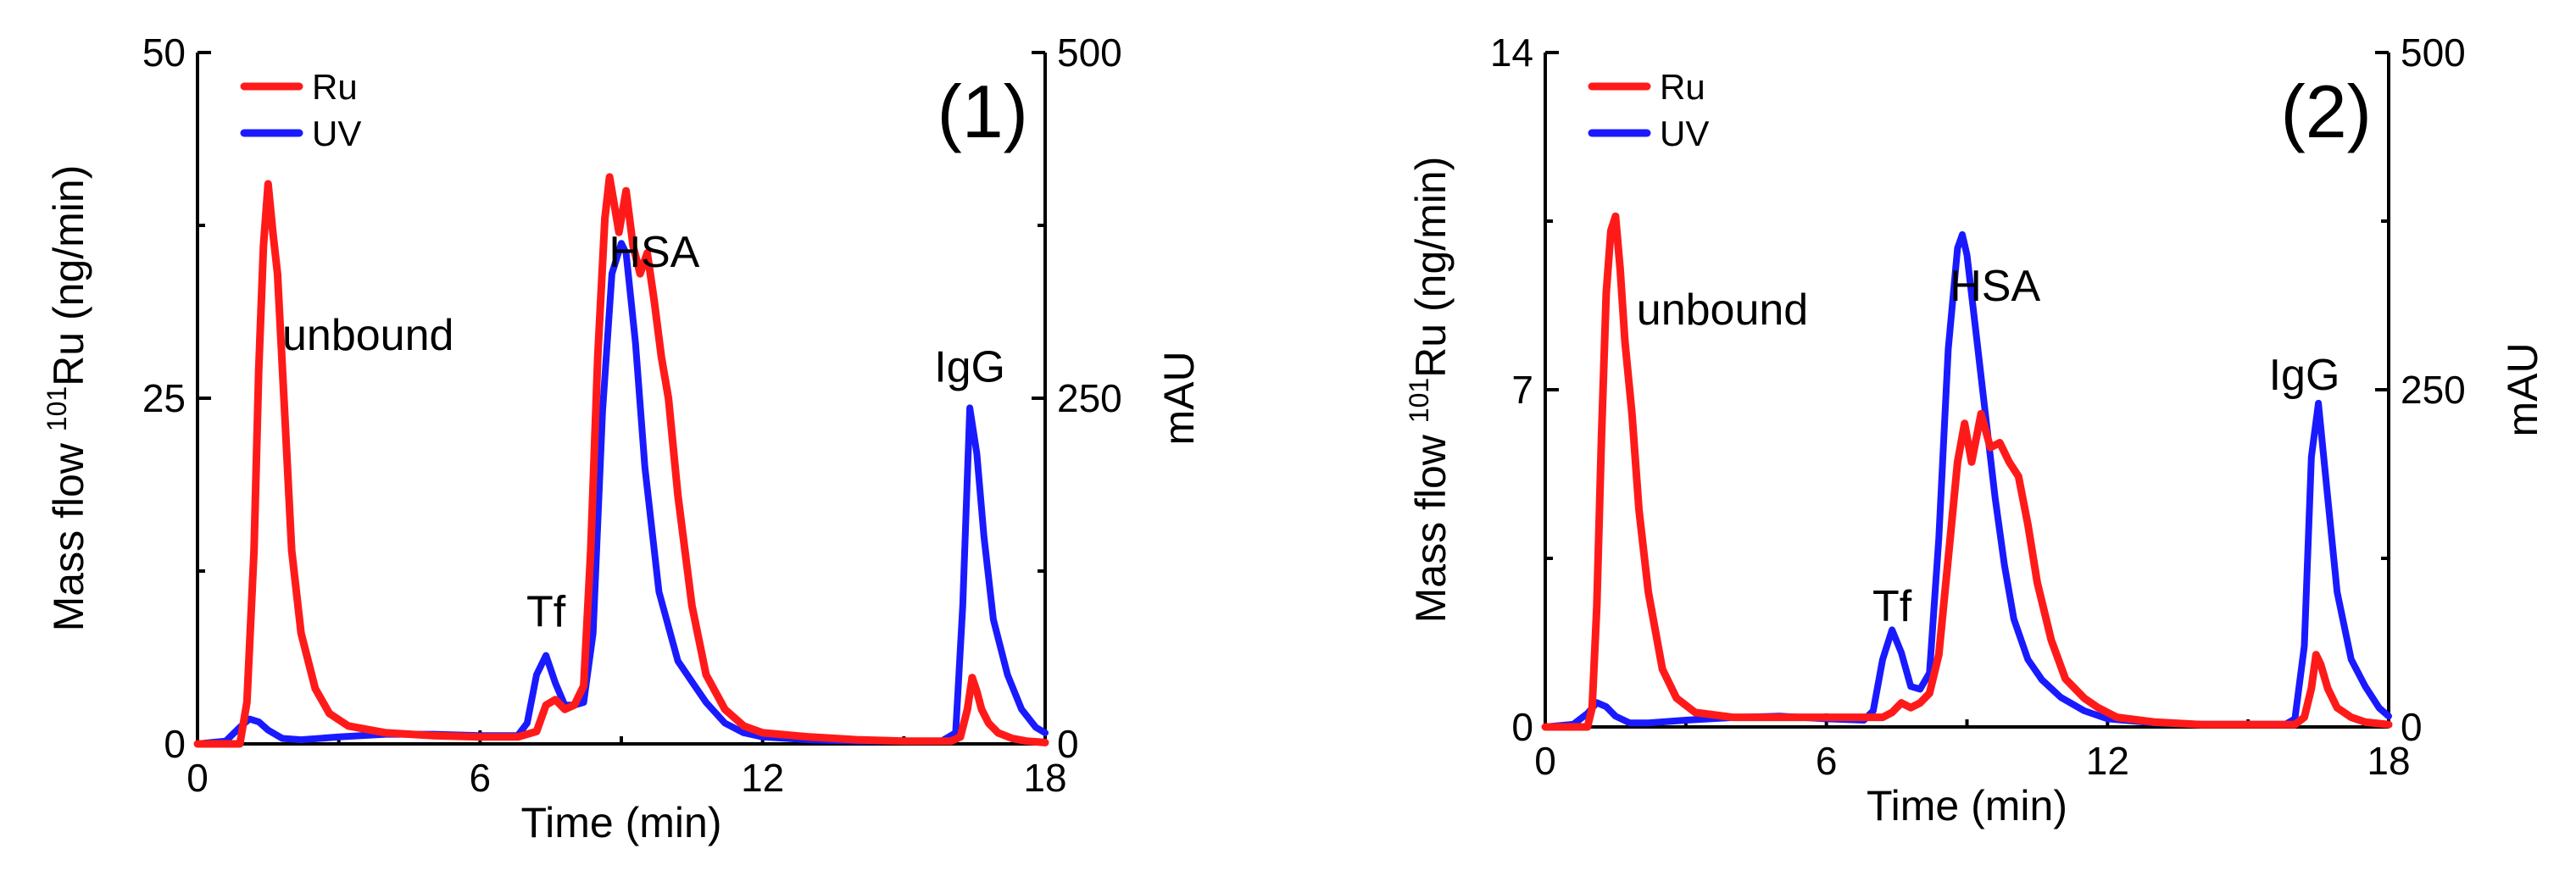  What do you see at coordinates (2326, 111) in the screenshot?
I see `panel-label: (2)` at bounding box center [2326, 111].